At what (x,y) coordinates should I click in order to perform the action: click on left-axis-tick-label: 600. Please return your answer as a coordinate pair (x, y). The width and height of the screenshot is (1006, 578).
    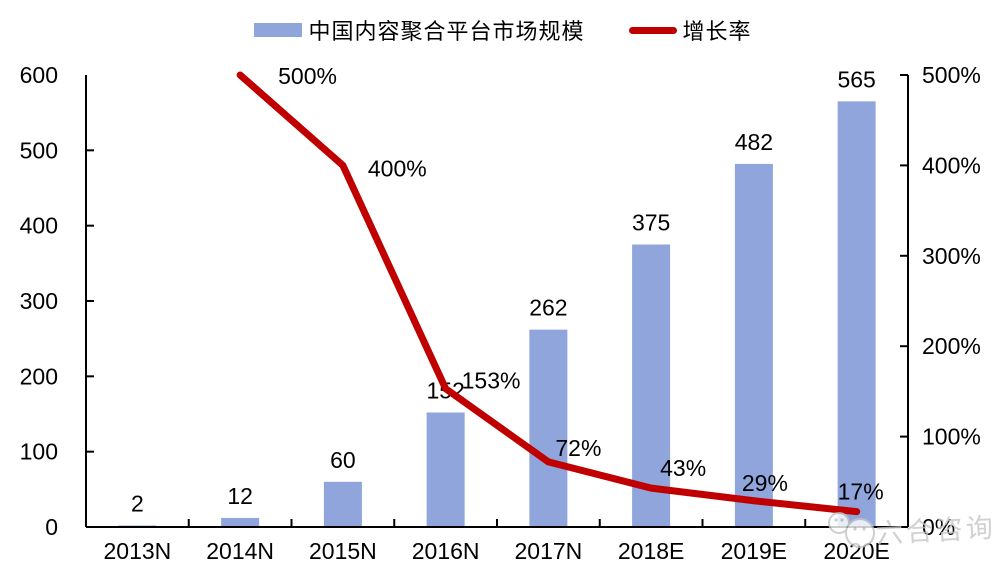
    Looking at the image, I should click on (39, 75).